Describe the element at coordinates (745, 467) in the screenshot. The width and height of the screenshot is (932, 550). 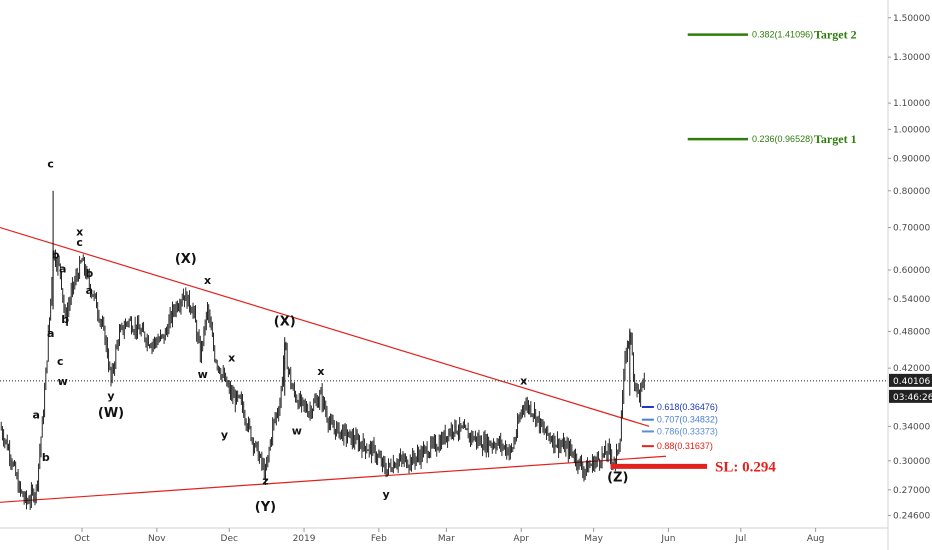
I see `stop-loss-label: SL: 0.294` at that location.